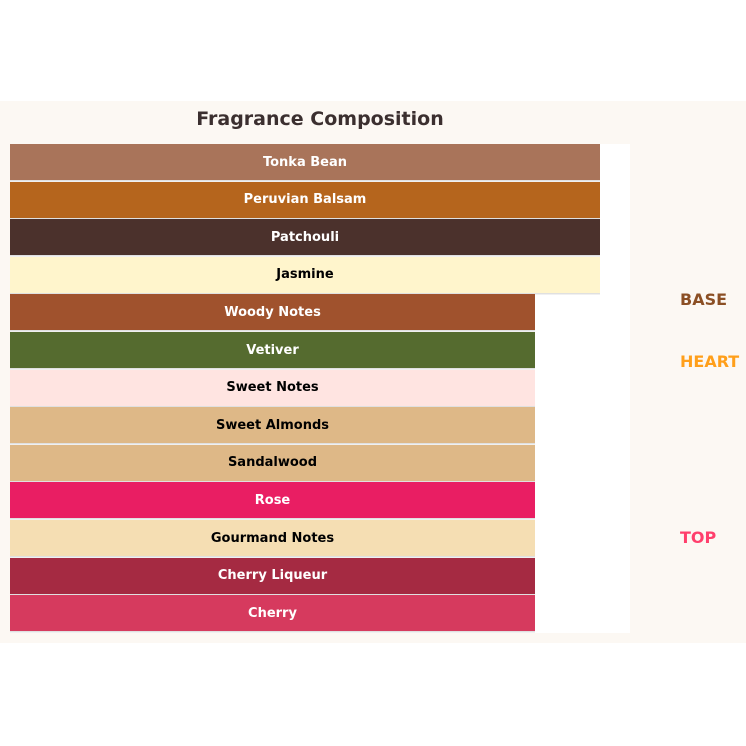  What do you see at coordinates (320, 119) in the screenshot?
I see `chart-title: Fragrance Composition` at bounding box center [320, 119].